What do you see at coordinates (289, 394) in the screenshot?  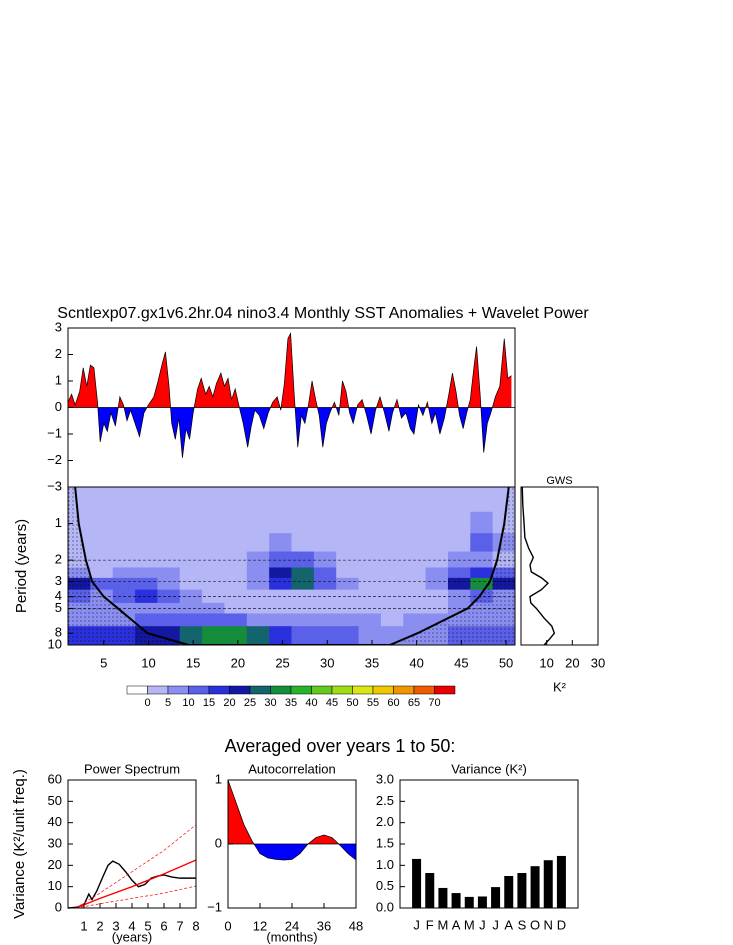 I see `area-outline` at bounding box center [289, 394].